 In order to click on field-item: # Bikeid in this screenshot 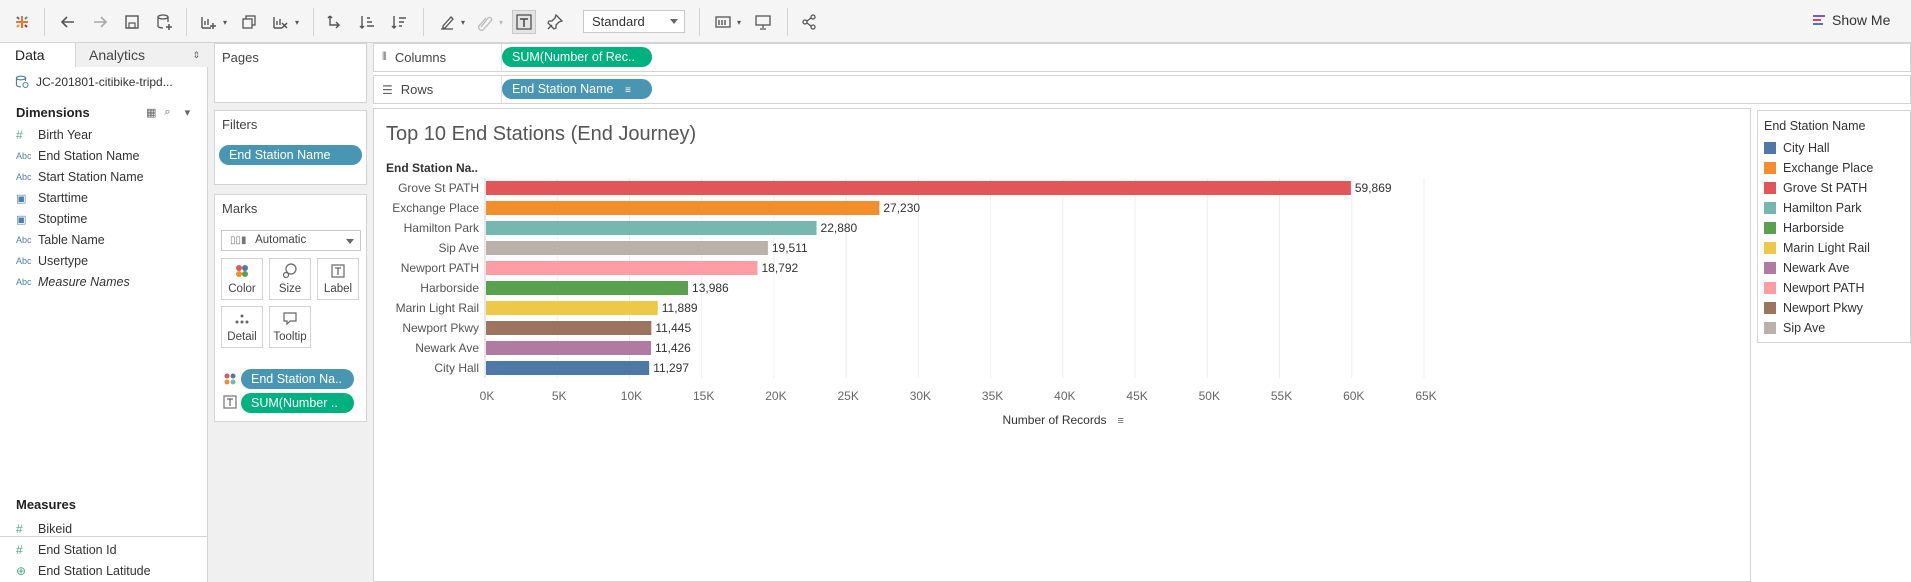, I will do `click(44, 529)`.